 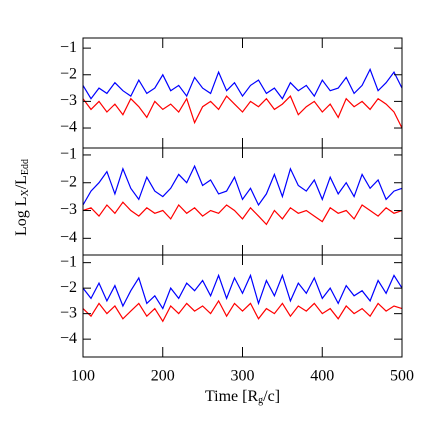 What do you see at coordinates (260, 400) in the screenshot?
I see `x-axis-label-part: g` at bounding box center [260, 400].